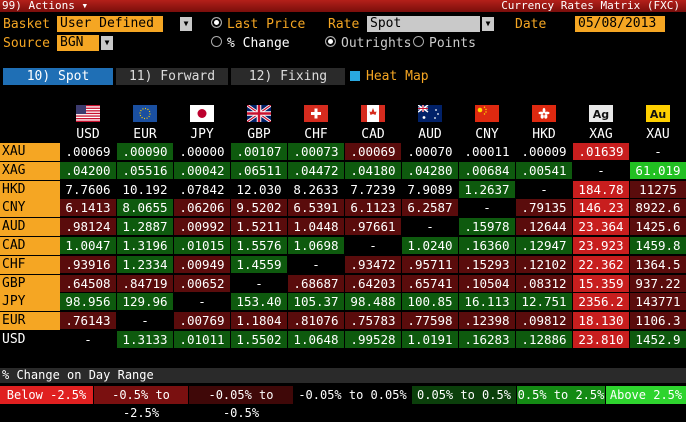  What do you see at coordinates (373, 264) in the screenshot?
I see `rate-cell: .93472` at bounding box center [373, 264].